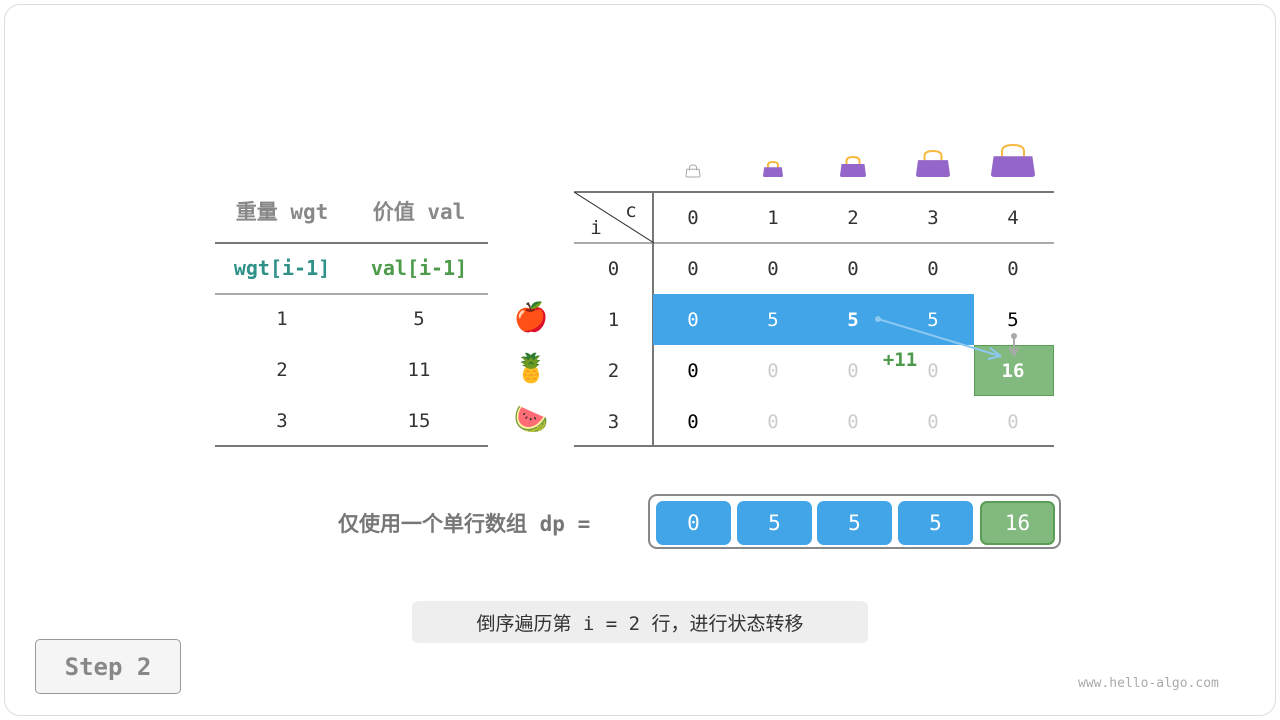 This screenshot has width=1280, height=720. Describe the element at coordinates (614, 217) in the screenshot. I see `corner-diagonal` at that location.